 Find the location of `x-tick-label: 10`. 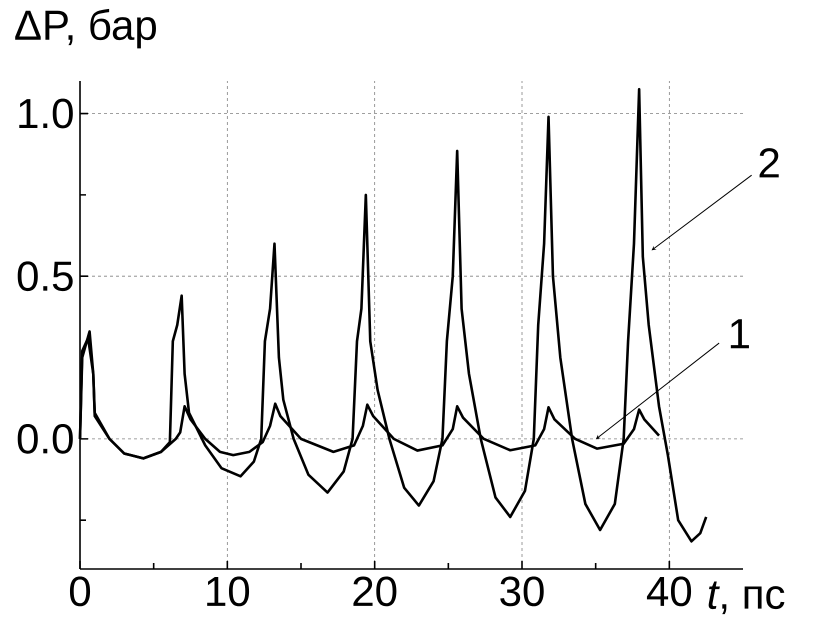

x-tick-label: 10 is located at coordinates (228, 591).